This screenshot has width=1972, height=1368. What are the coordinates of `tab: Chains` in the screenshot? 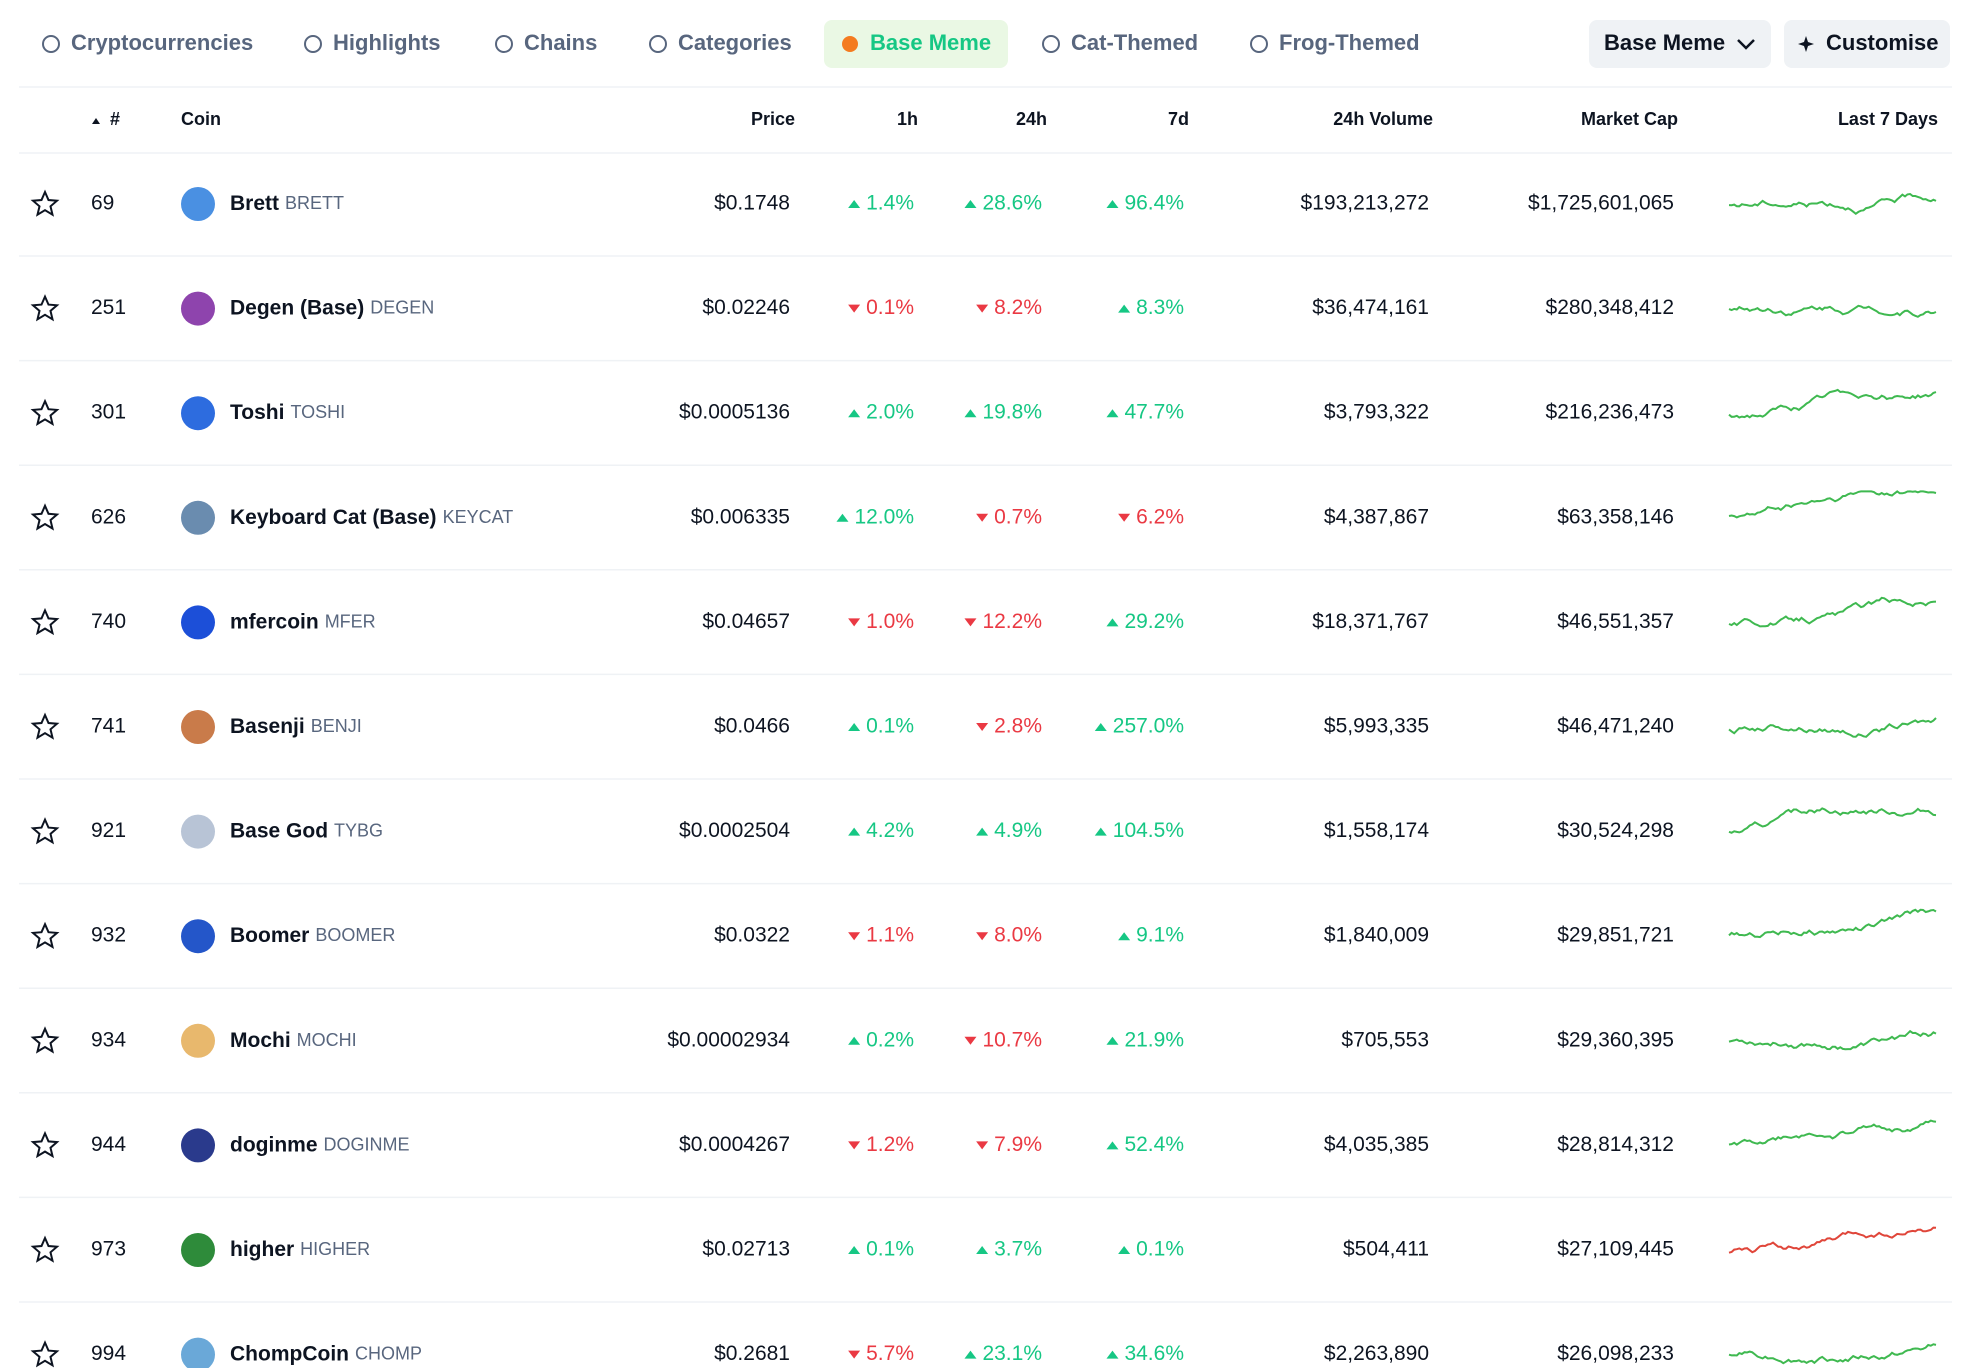 It's located at (560, 42).